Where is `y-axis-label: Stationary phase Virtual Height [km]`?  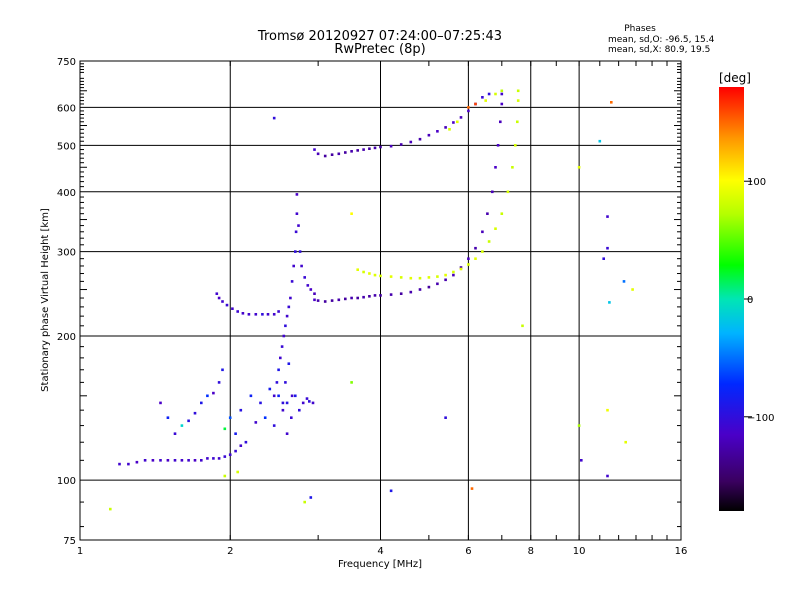 y-axis-label: Stationary phase Virtual Height [km] is located at coordinates (45, 300).